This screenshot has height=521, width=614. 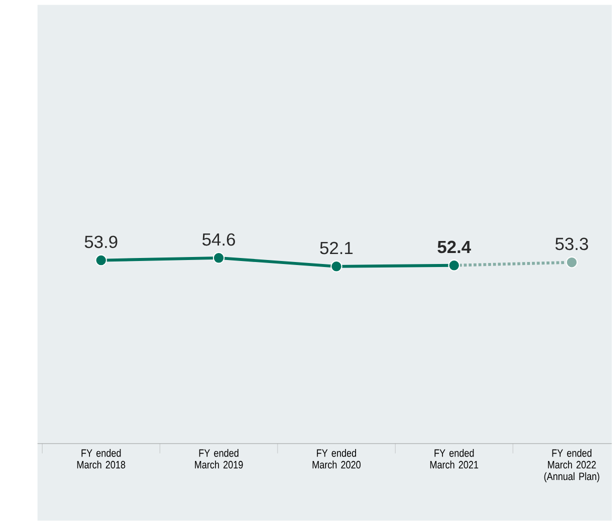 What do you see at coordinates (571, 244) in the screenshot?
I see `data-label: 53.3` at bounding box center [571, 244].